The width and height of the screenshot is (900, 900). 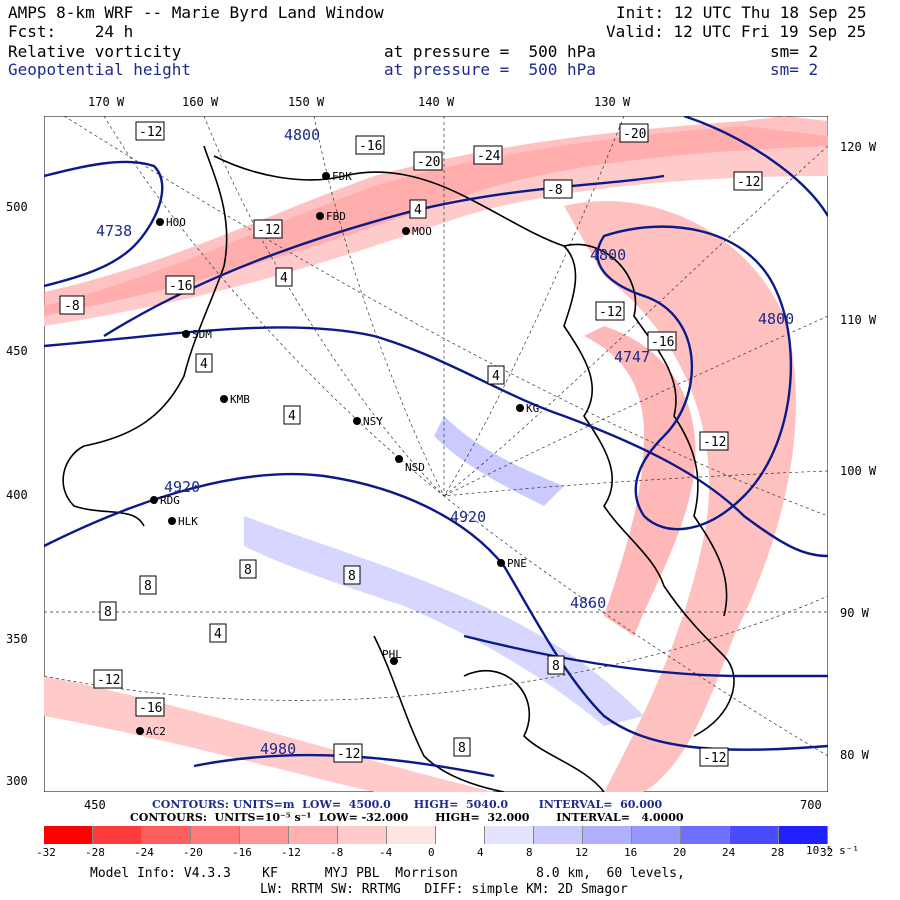 What do you see at coordinates (736, 31) in the screenshot?
I see `valid-time: Valid: 12 UTC Fri 19 Sep 25` at bounding box center [736, 31].